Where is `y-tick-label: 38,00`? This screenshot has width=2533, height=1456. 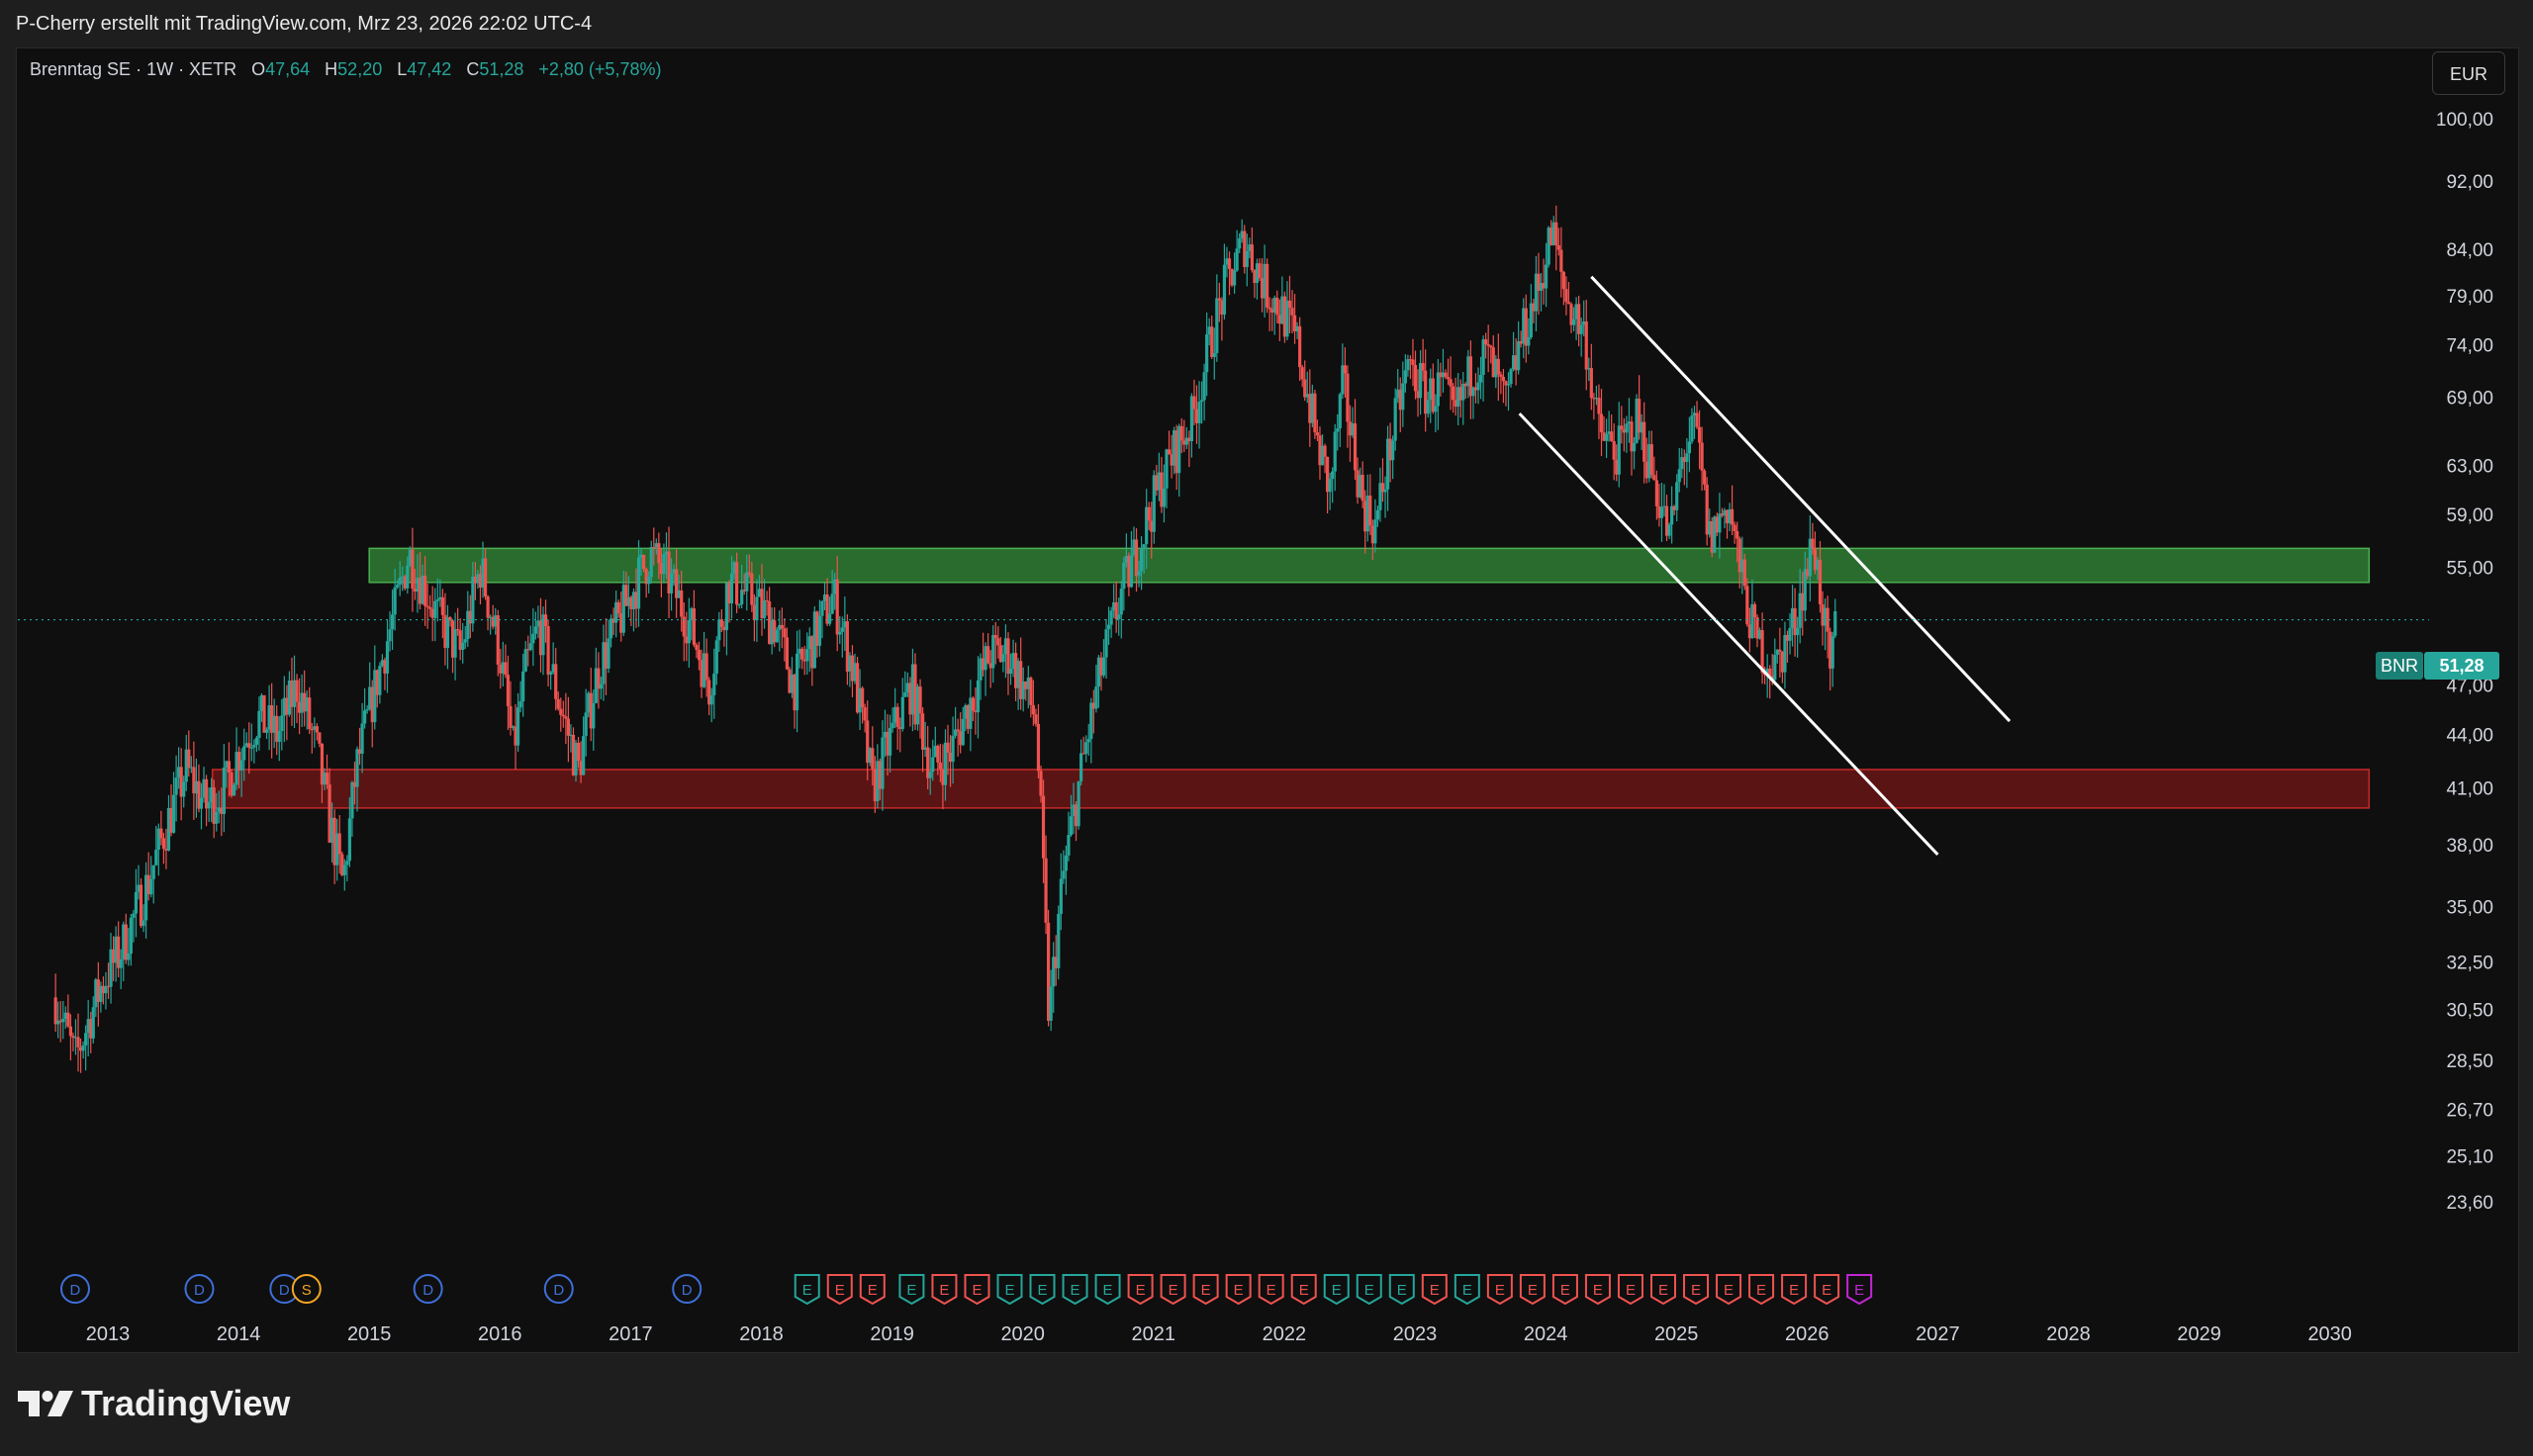
y-tick-label: 38,00 is located at coordinates (2469, 846).